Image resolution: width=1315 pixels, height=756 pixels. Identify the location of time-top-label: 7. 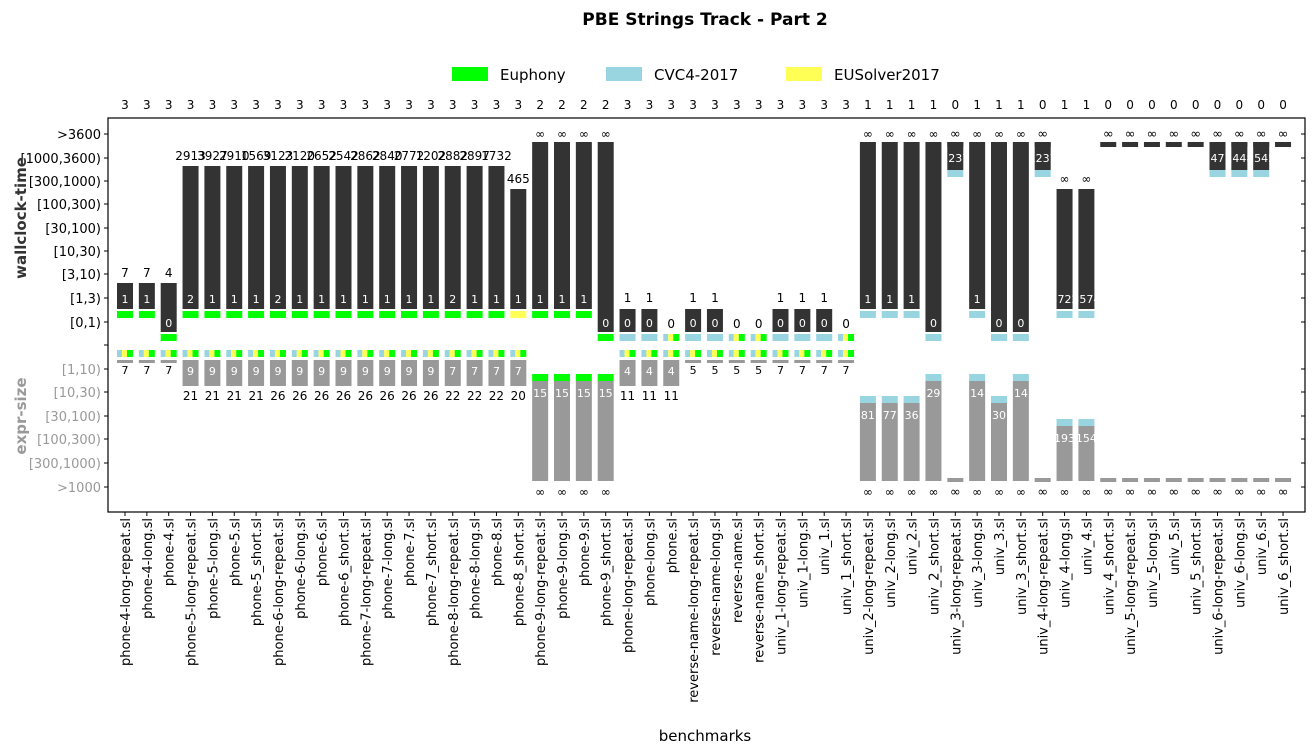
(147, 273).